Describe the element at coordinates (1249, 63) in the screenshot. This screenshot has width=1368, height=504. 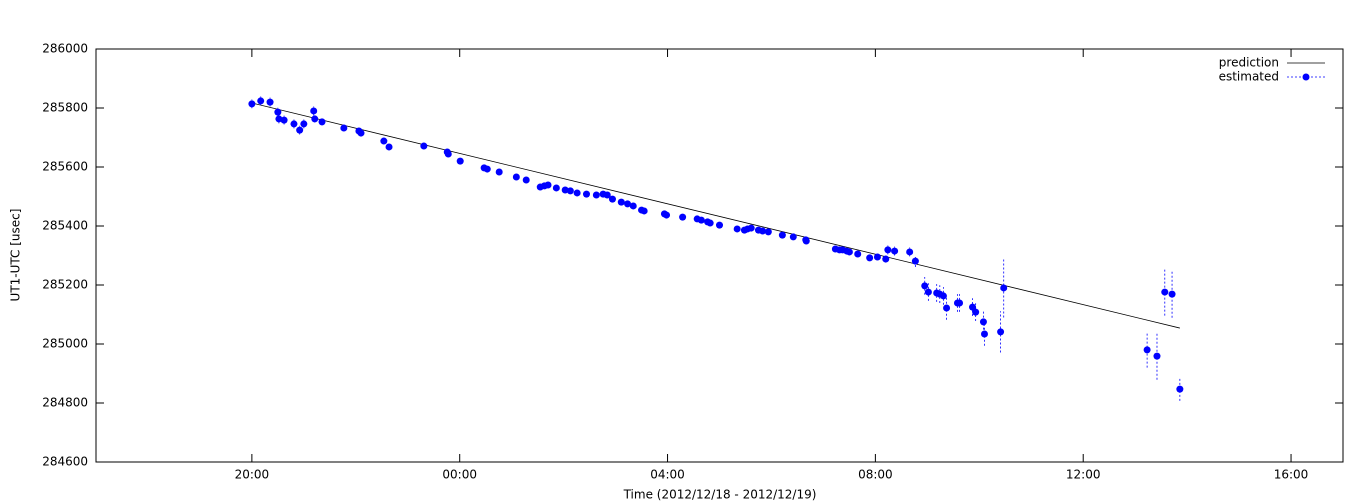
I see `legend-label: prediction` at that location.